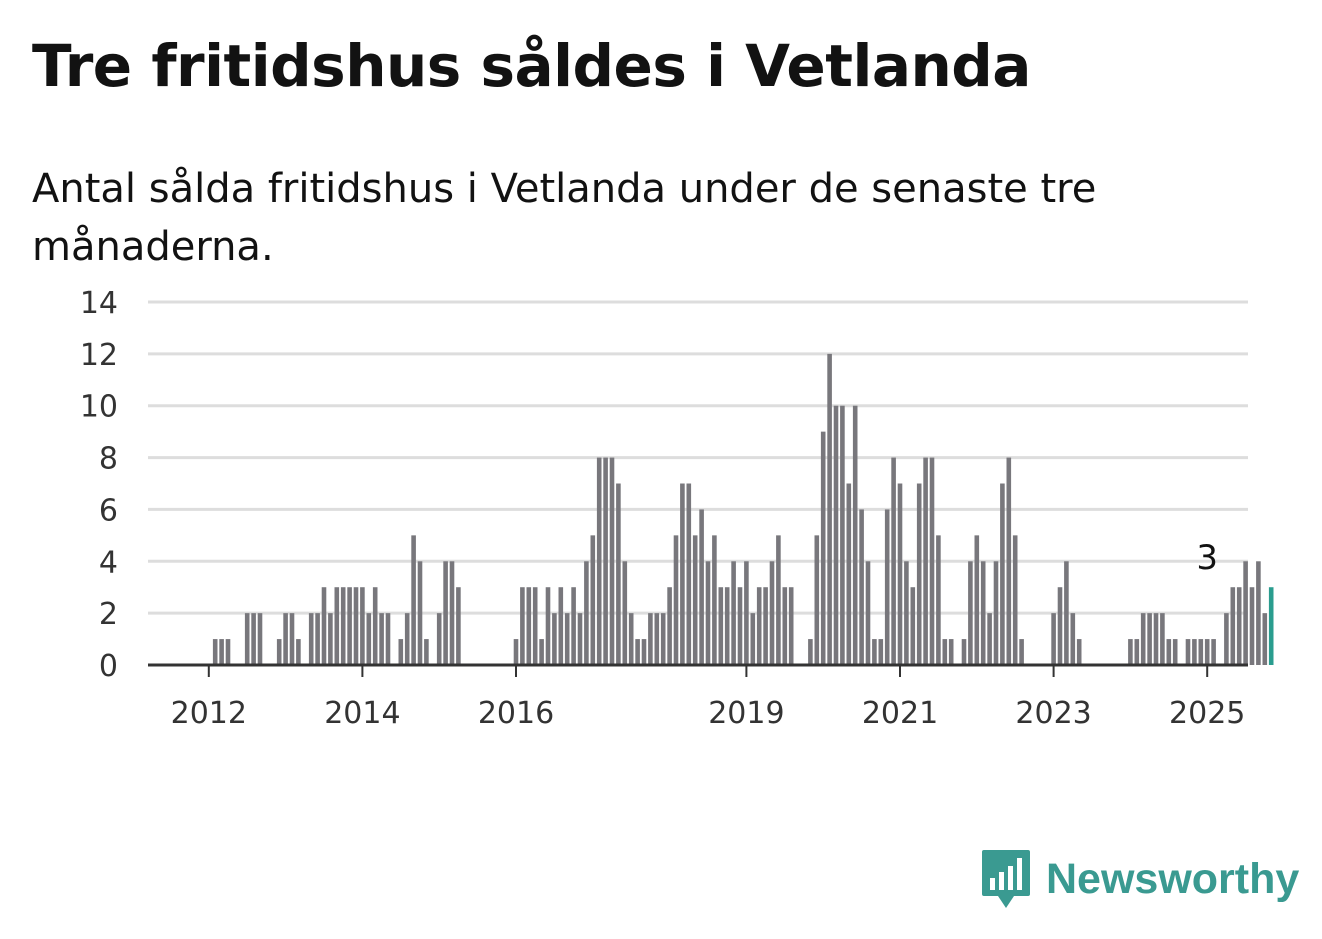 This screenshot has width=1322, height=939. Describe the element at coordinates (99, 485) in the screenshot. I see `y-axis-labels: 0 2 4 6 8 10 12 14` at that location.